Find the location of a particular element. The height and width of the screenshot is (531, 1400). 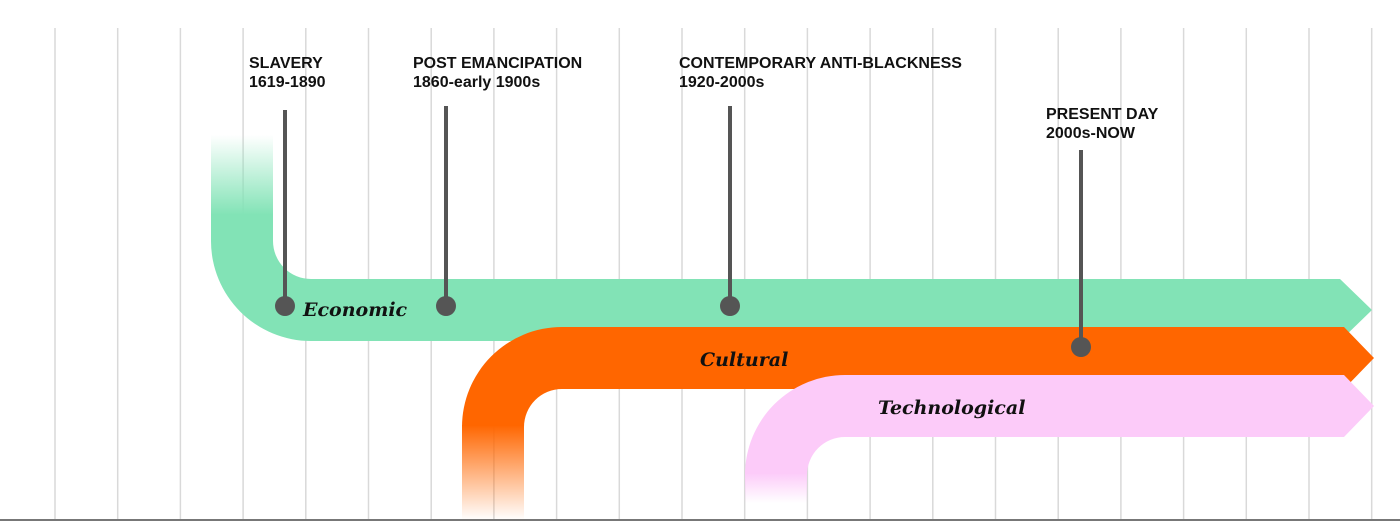

era-label-contemporary: CONTEMPORARY ANTI-BLACKNESS 1920-2000s is located at coordinates (820, 73).